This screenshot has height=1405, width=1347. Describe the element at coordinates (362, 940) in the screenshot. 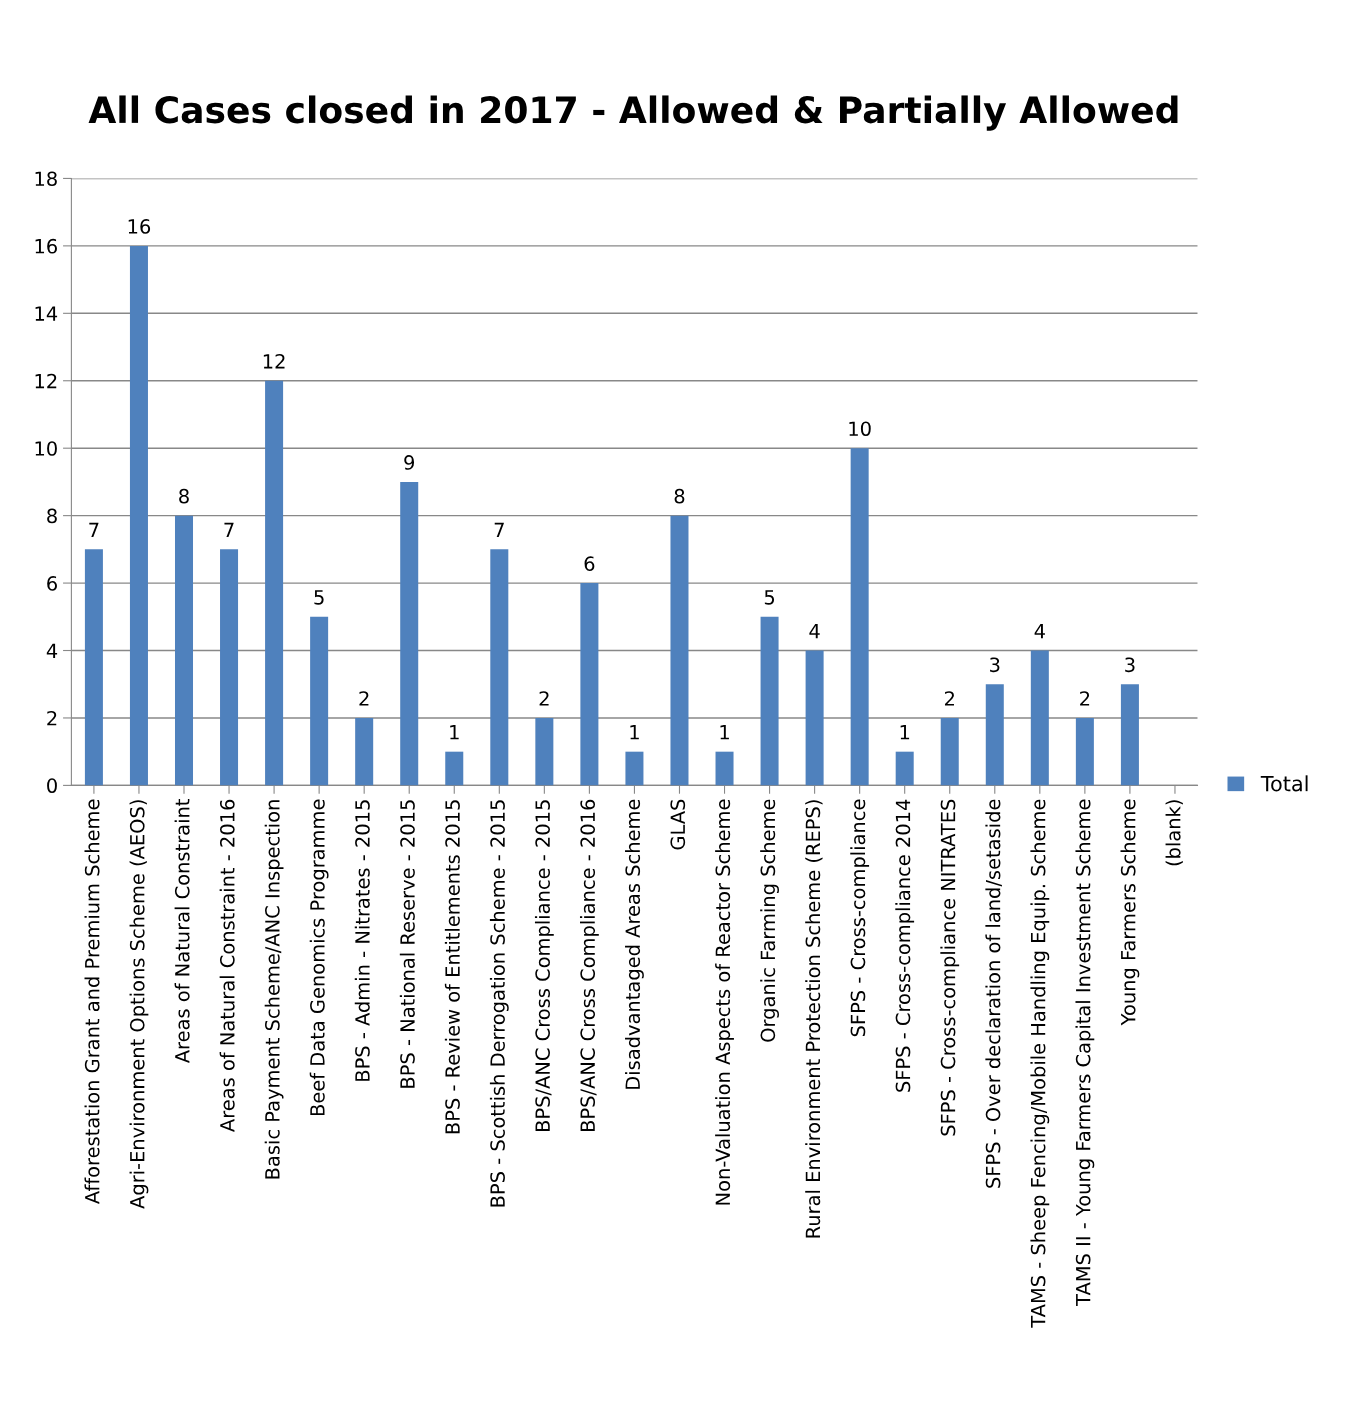

I see `x-tick-label: BPS - Admin - Nitrates - 2015` at that location.